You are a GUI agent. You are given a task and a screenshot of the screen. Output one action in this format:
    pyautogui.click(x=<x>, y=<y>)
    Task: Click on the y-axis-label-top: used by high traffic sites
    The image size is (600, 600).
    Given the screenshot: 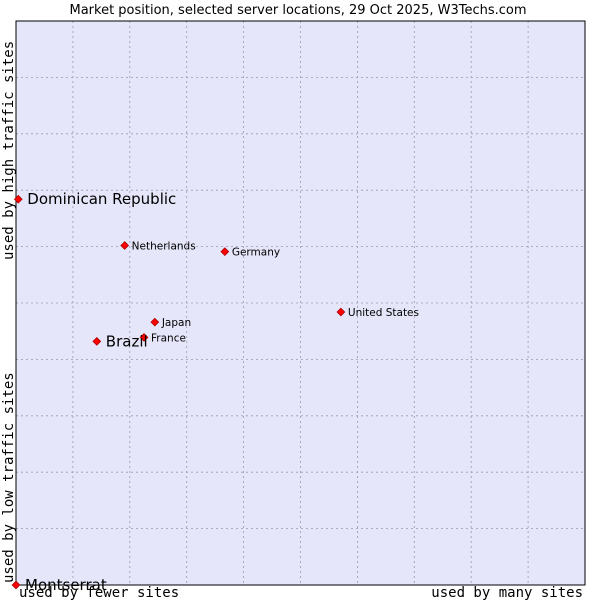 What is the action you would take?
    pyautogui.click(x=9, y=150)
    